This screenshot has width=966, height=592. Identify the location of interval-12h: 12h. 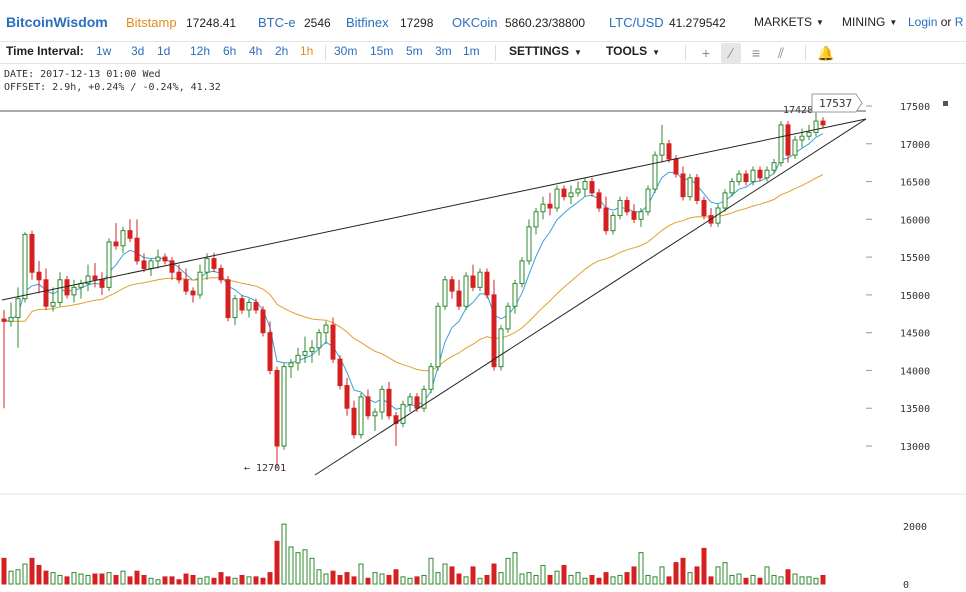
(200, 51).